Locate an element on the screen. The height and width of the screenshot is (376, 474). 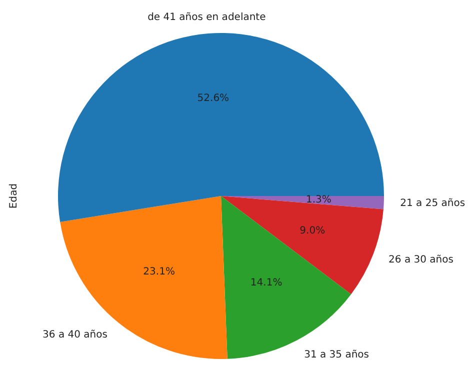
slice-label: 36 a 40 años is located at coordinates (75, 334).